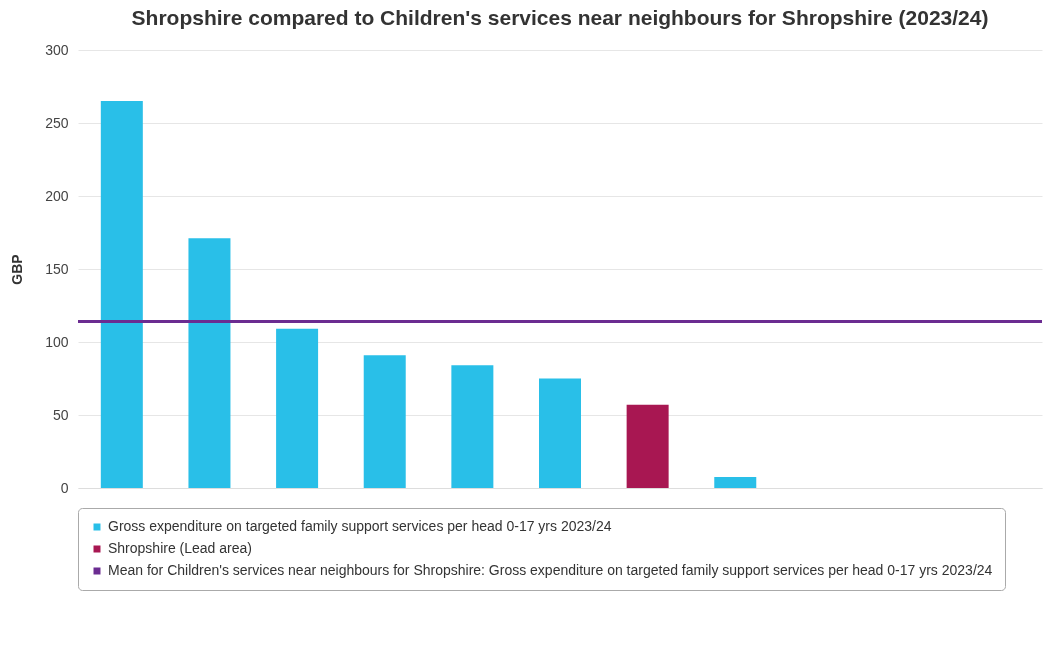 This screenshot has width=1046, height=668. I want to click on y-tick-label: 100, so click(57, 341).